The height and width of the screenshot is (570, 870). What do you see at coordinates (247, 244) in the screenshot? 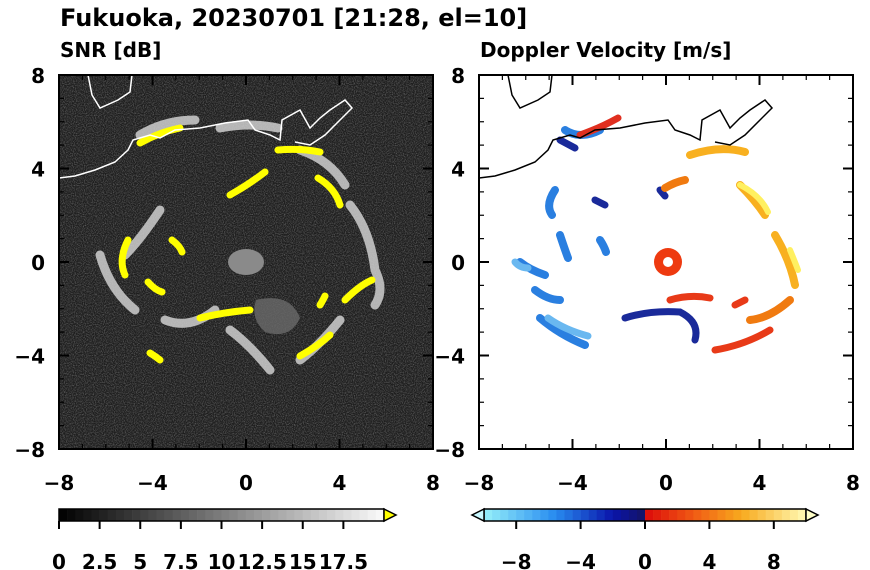
I see `snr-echo-ring-yellow` at bounding box center [247, 244].